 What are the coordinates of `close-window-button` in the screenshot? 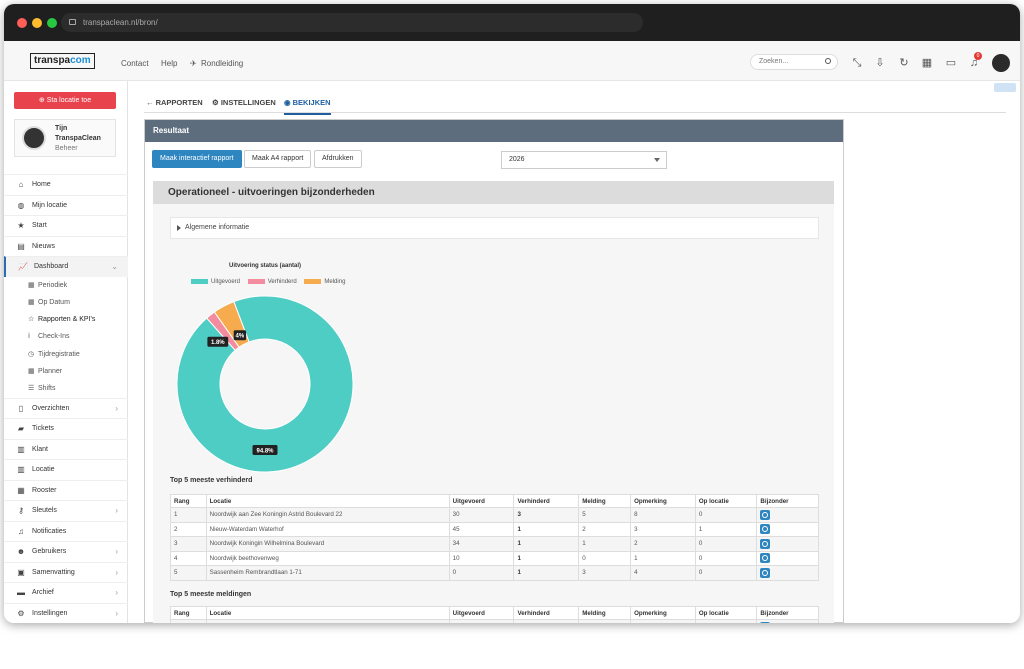 It's located at (22, 23).